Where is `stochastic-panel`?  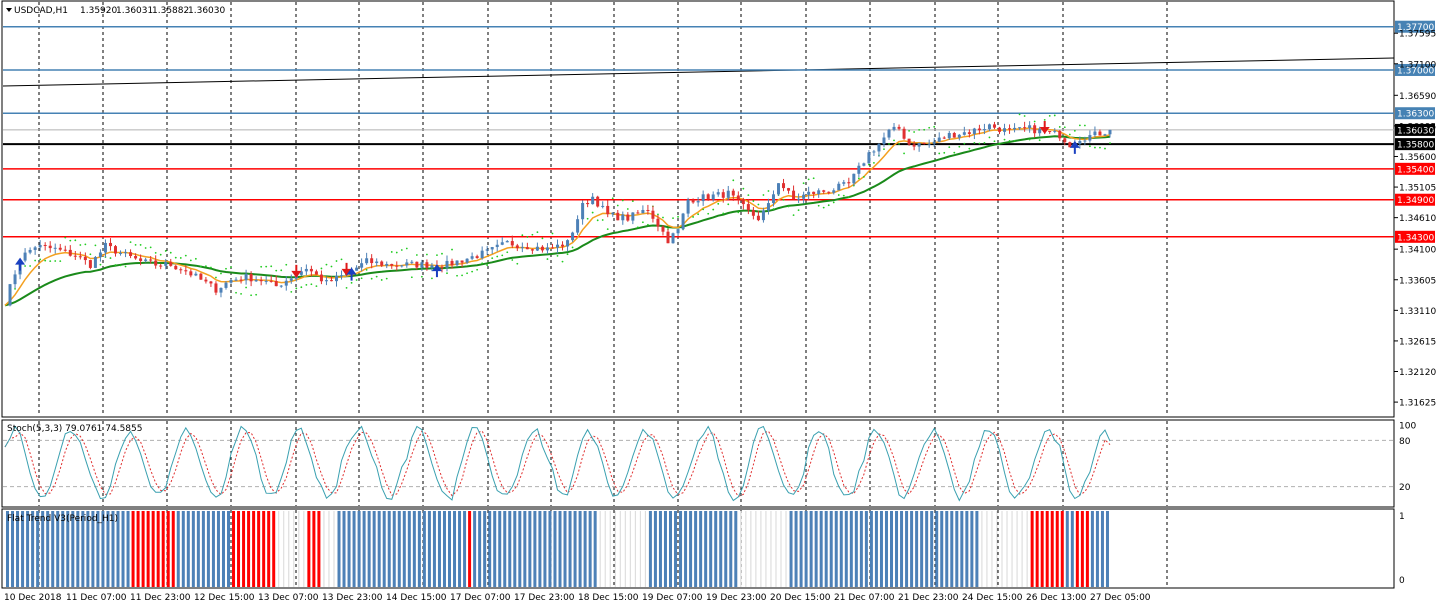 stochastic-panel is located at coordinates (698, 463).